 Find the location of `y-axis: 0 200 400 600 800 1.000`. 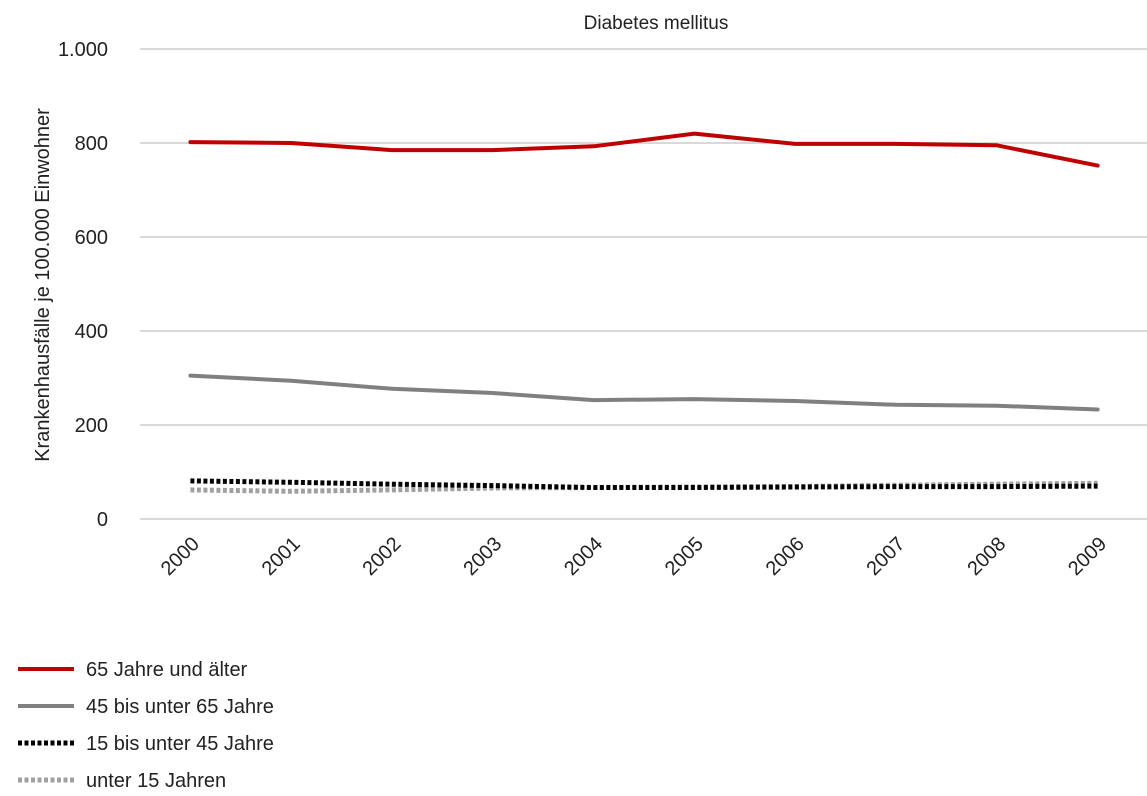

y-axis: 0 200 400 600 800 1.000 is located at coordinates (83, 285).